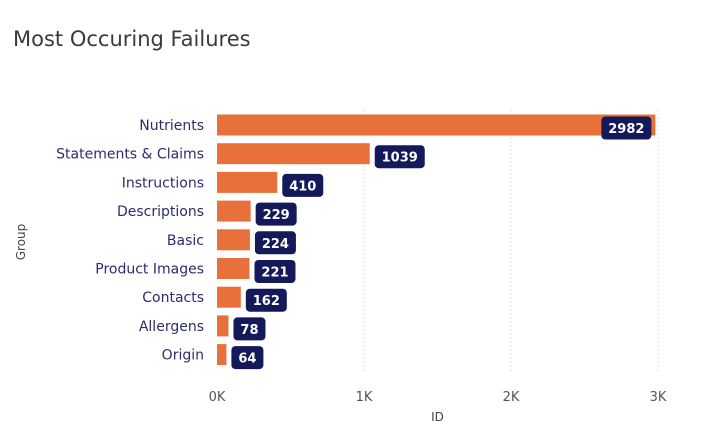  I want to click on x-tick-label: 2K, so click(511, 397).